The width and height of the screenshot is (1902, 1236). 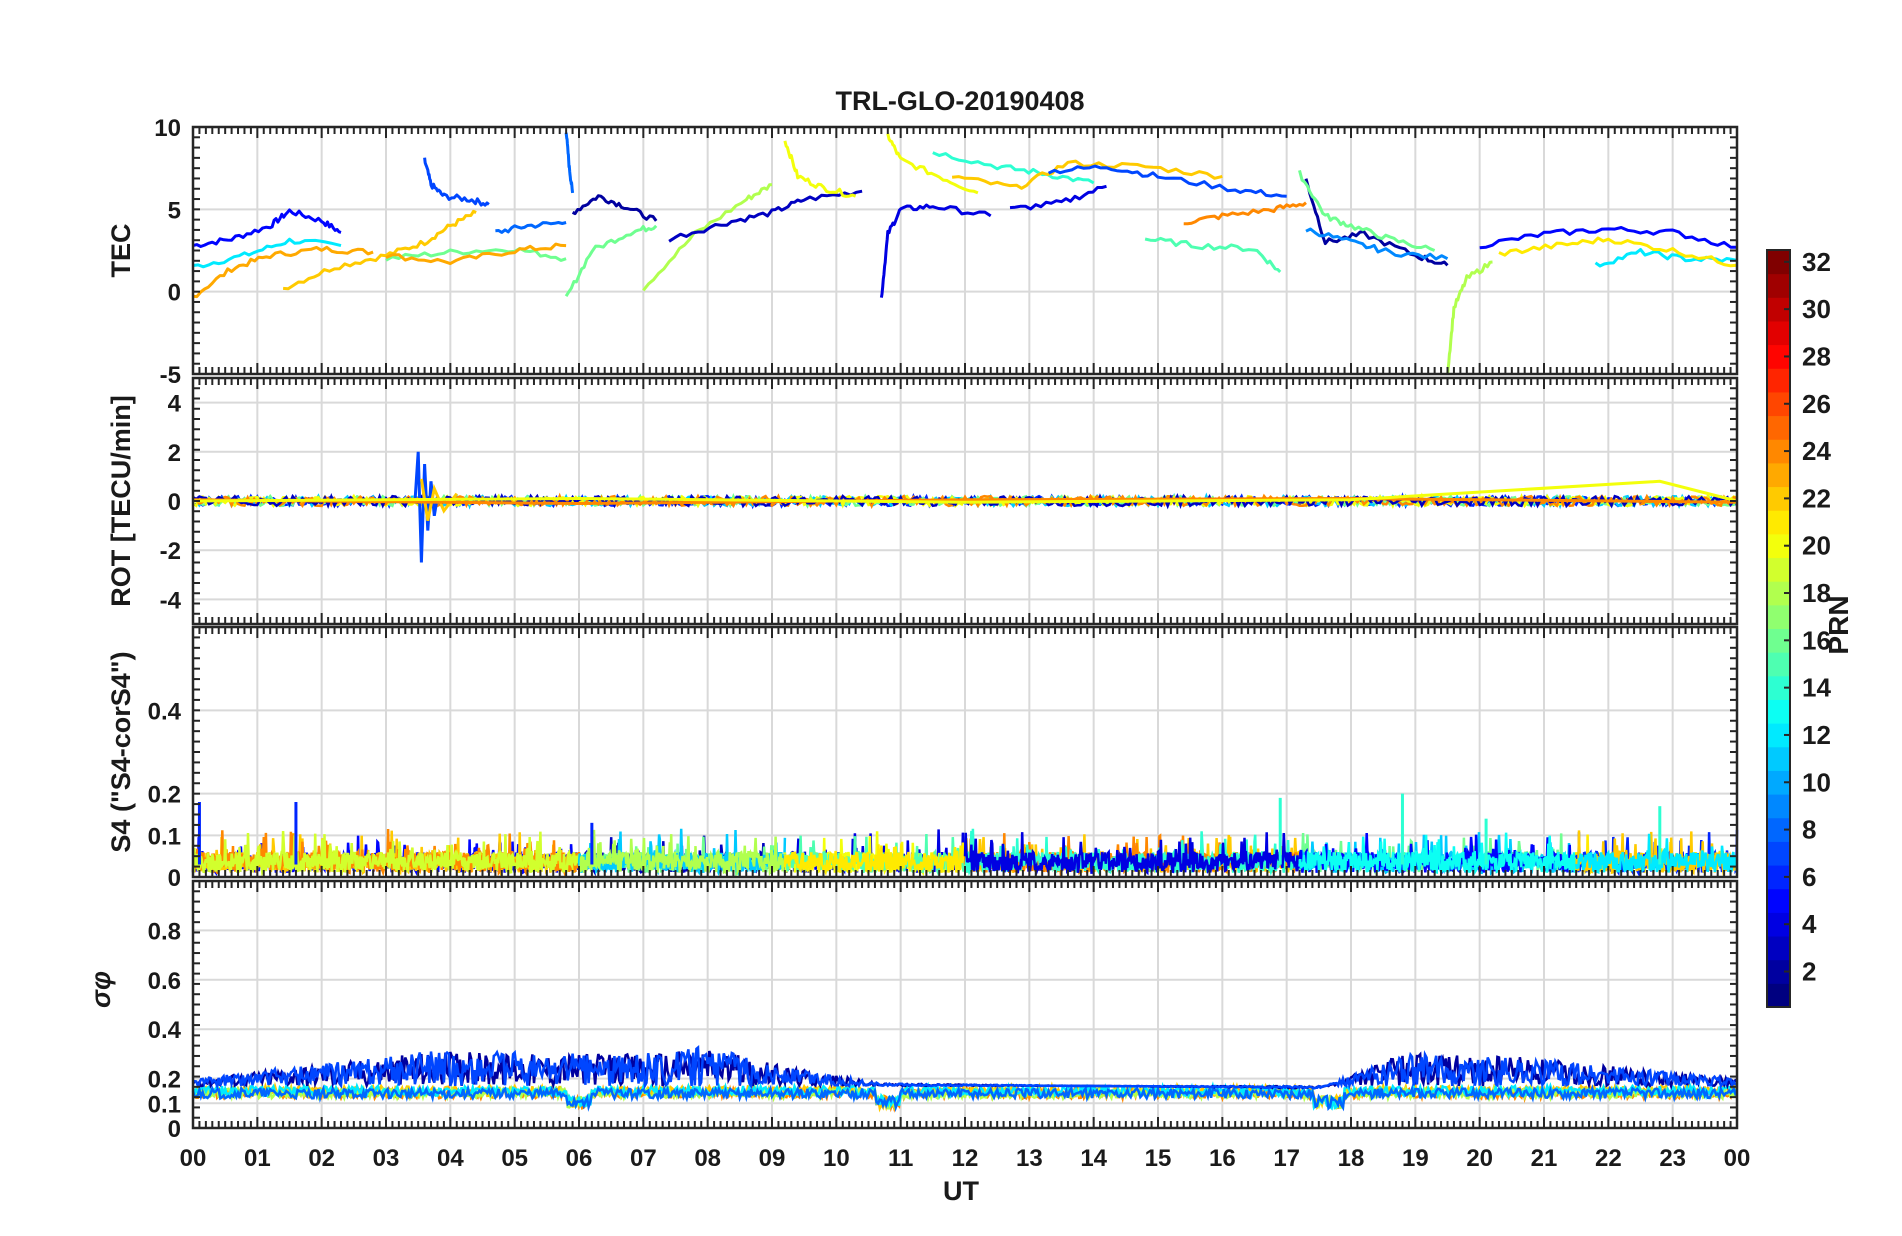 I want to click on s4-y-axis-label: S4 ("S4-corS4"), so click(x=121, y=751).